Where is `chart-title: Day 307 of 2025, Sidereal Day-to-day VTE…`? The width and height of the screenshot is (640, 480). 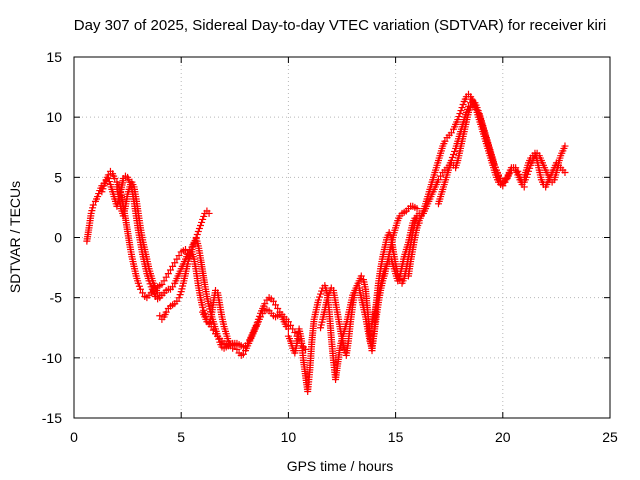
chart-title: Day 307 of 2025, Sidereal Day-to-day VTE… is located at coordinates (340, 25).